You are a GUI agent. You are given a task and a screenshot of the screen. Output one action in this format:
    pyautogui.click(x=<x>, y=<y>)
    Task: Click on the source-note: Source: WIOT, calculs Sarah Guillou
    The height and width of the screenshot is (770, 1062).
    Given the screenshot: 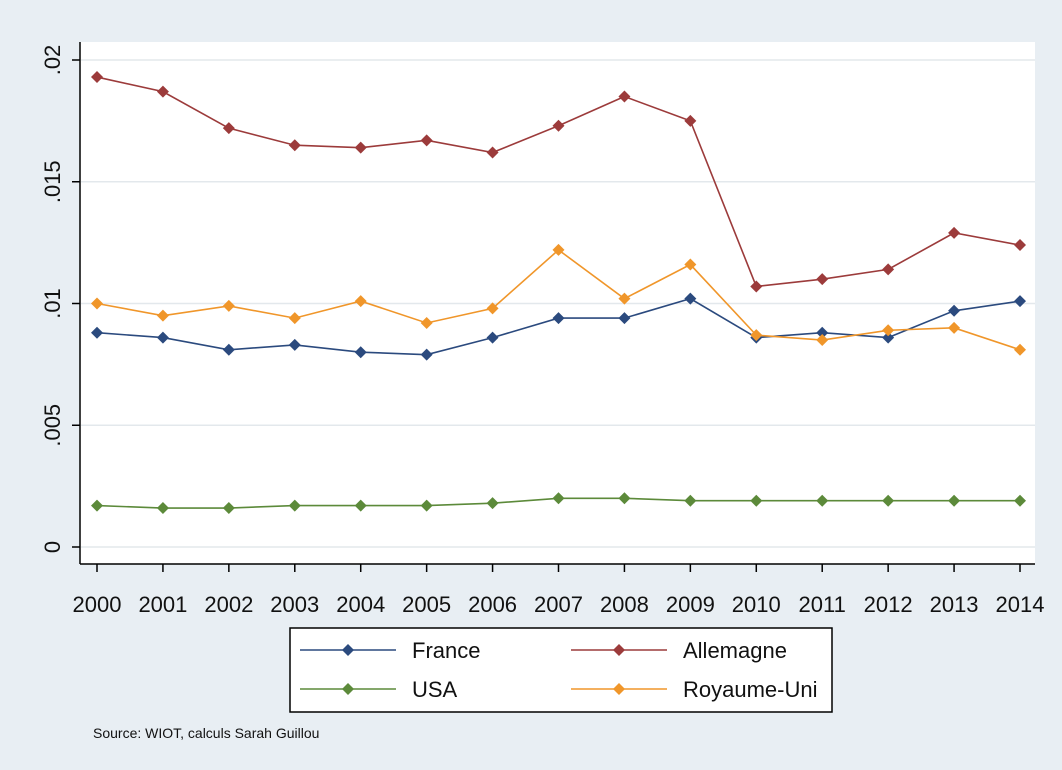 What is the action you would take?
    pyautogui.click(x=206, y=733)
    